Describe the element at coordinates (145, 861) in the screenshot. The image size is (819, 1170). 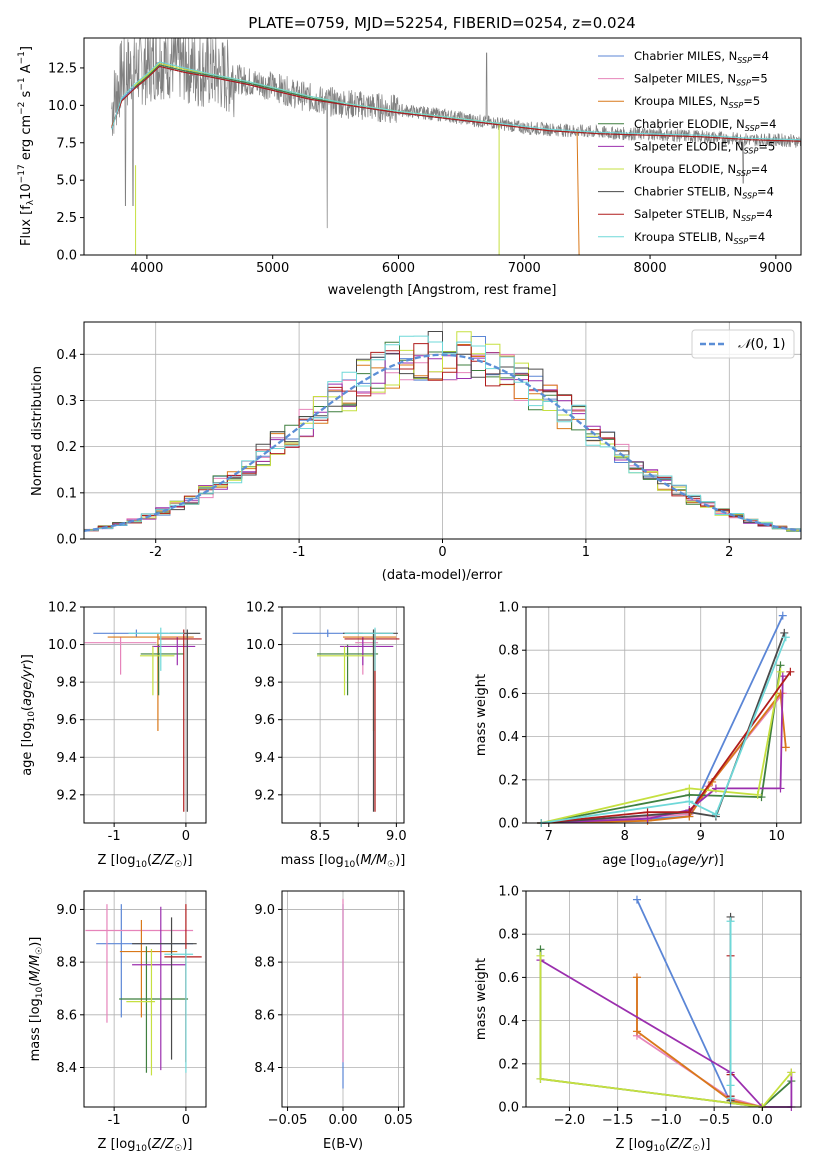
I see `age-z-xlabel: Z [log10(Z/Z☉)]` at that location.